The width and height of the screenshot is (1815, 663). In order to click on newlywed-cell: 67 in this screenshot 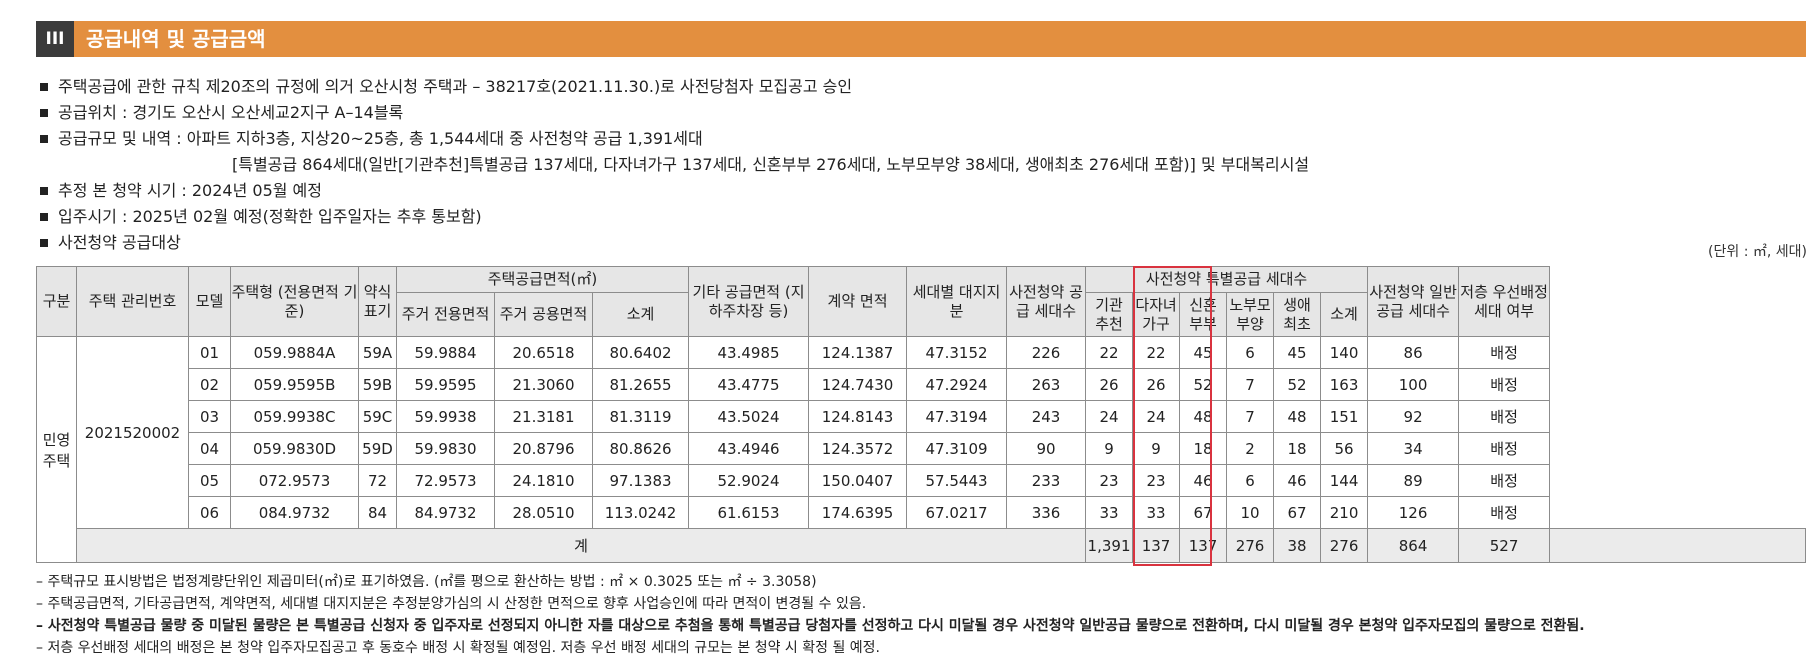, I will do `click(1203, 512)`.